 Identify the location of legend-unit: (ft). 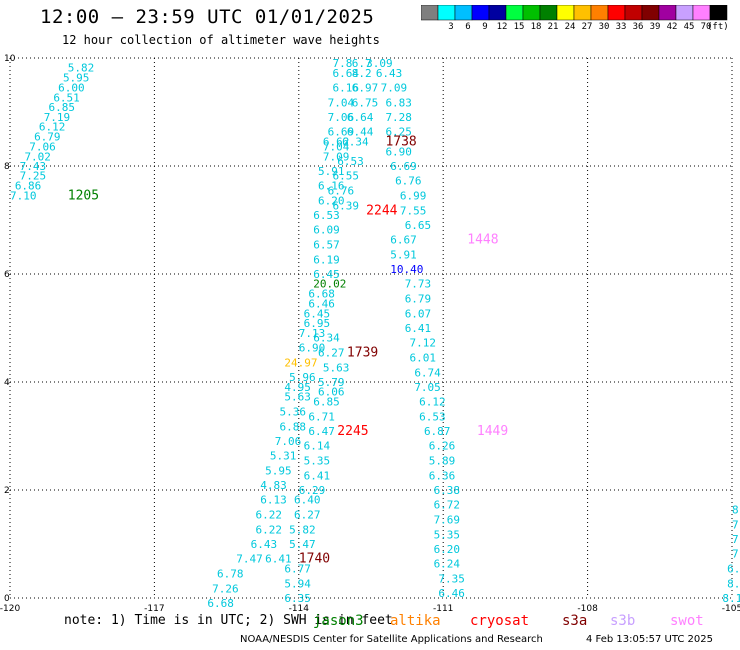
(718, 27).